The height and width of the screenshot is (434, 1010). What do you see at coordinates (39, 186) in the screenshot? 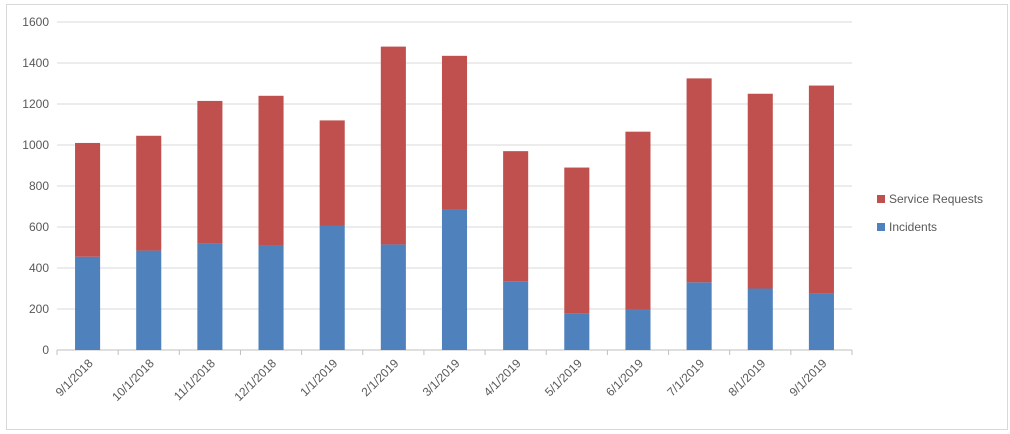
I see `y-tick-label: 800` at bounding box center [39, 186].